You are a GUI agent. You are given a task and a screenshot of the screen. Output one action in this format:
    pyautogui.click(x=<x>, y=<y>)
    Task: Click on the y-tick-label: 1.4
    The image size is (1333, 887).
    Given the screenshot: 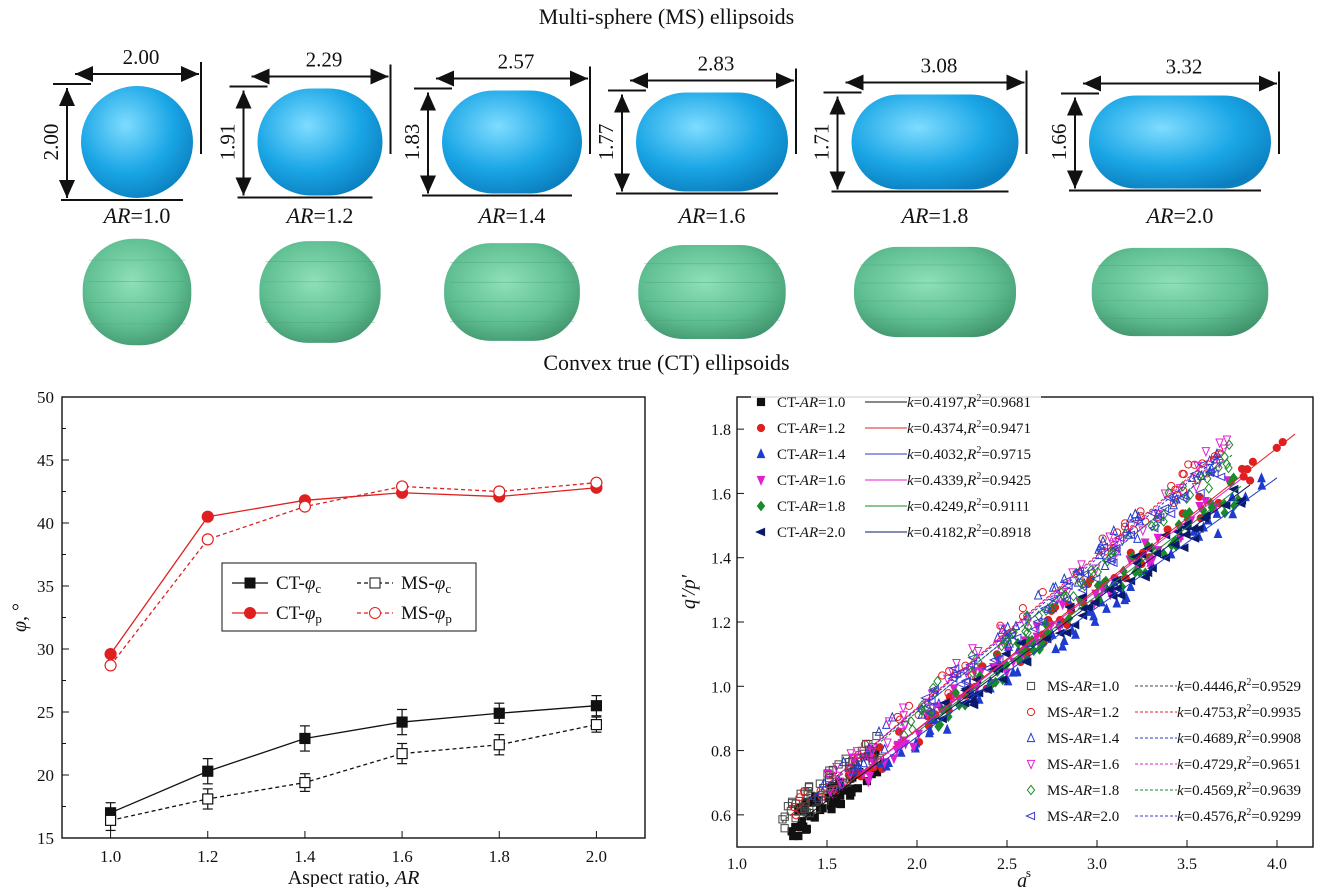 What is the action you would take?
    pyautogui.click(x=721, y=559)
    